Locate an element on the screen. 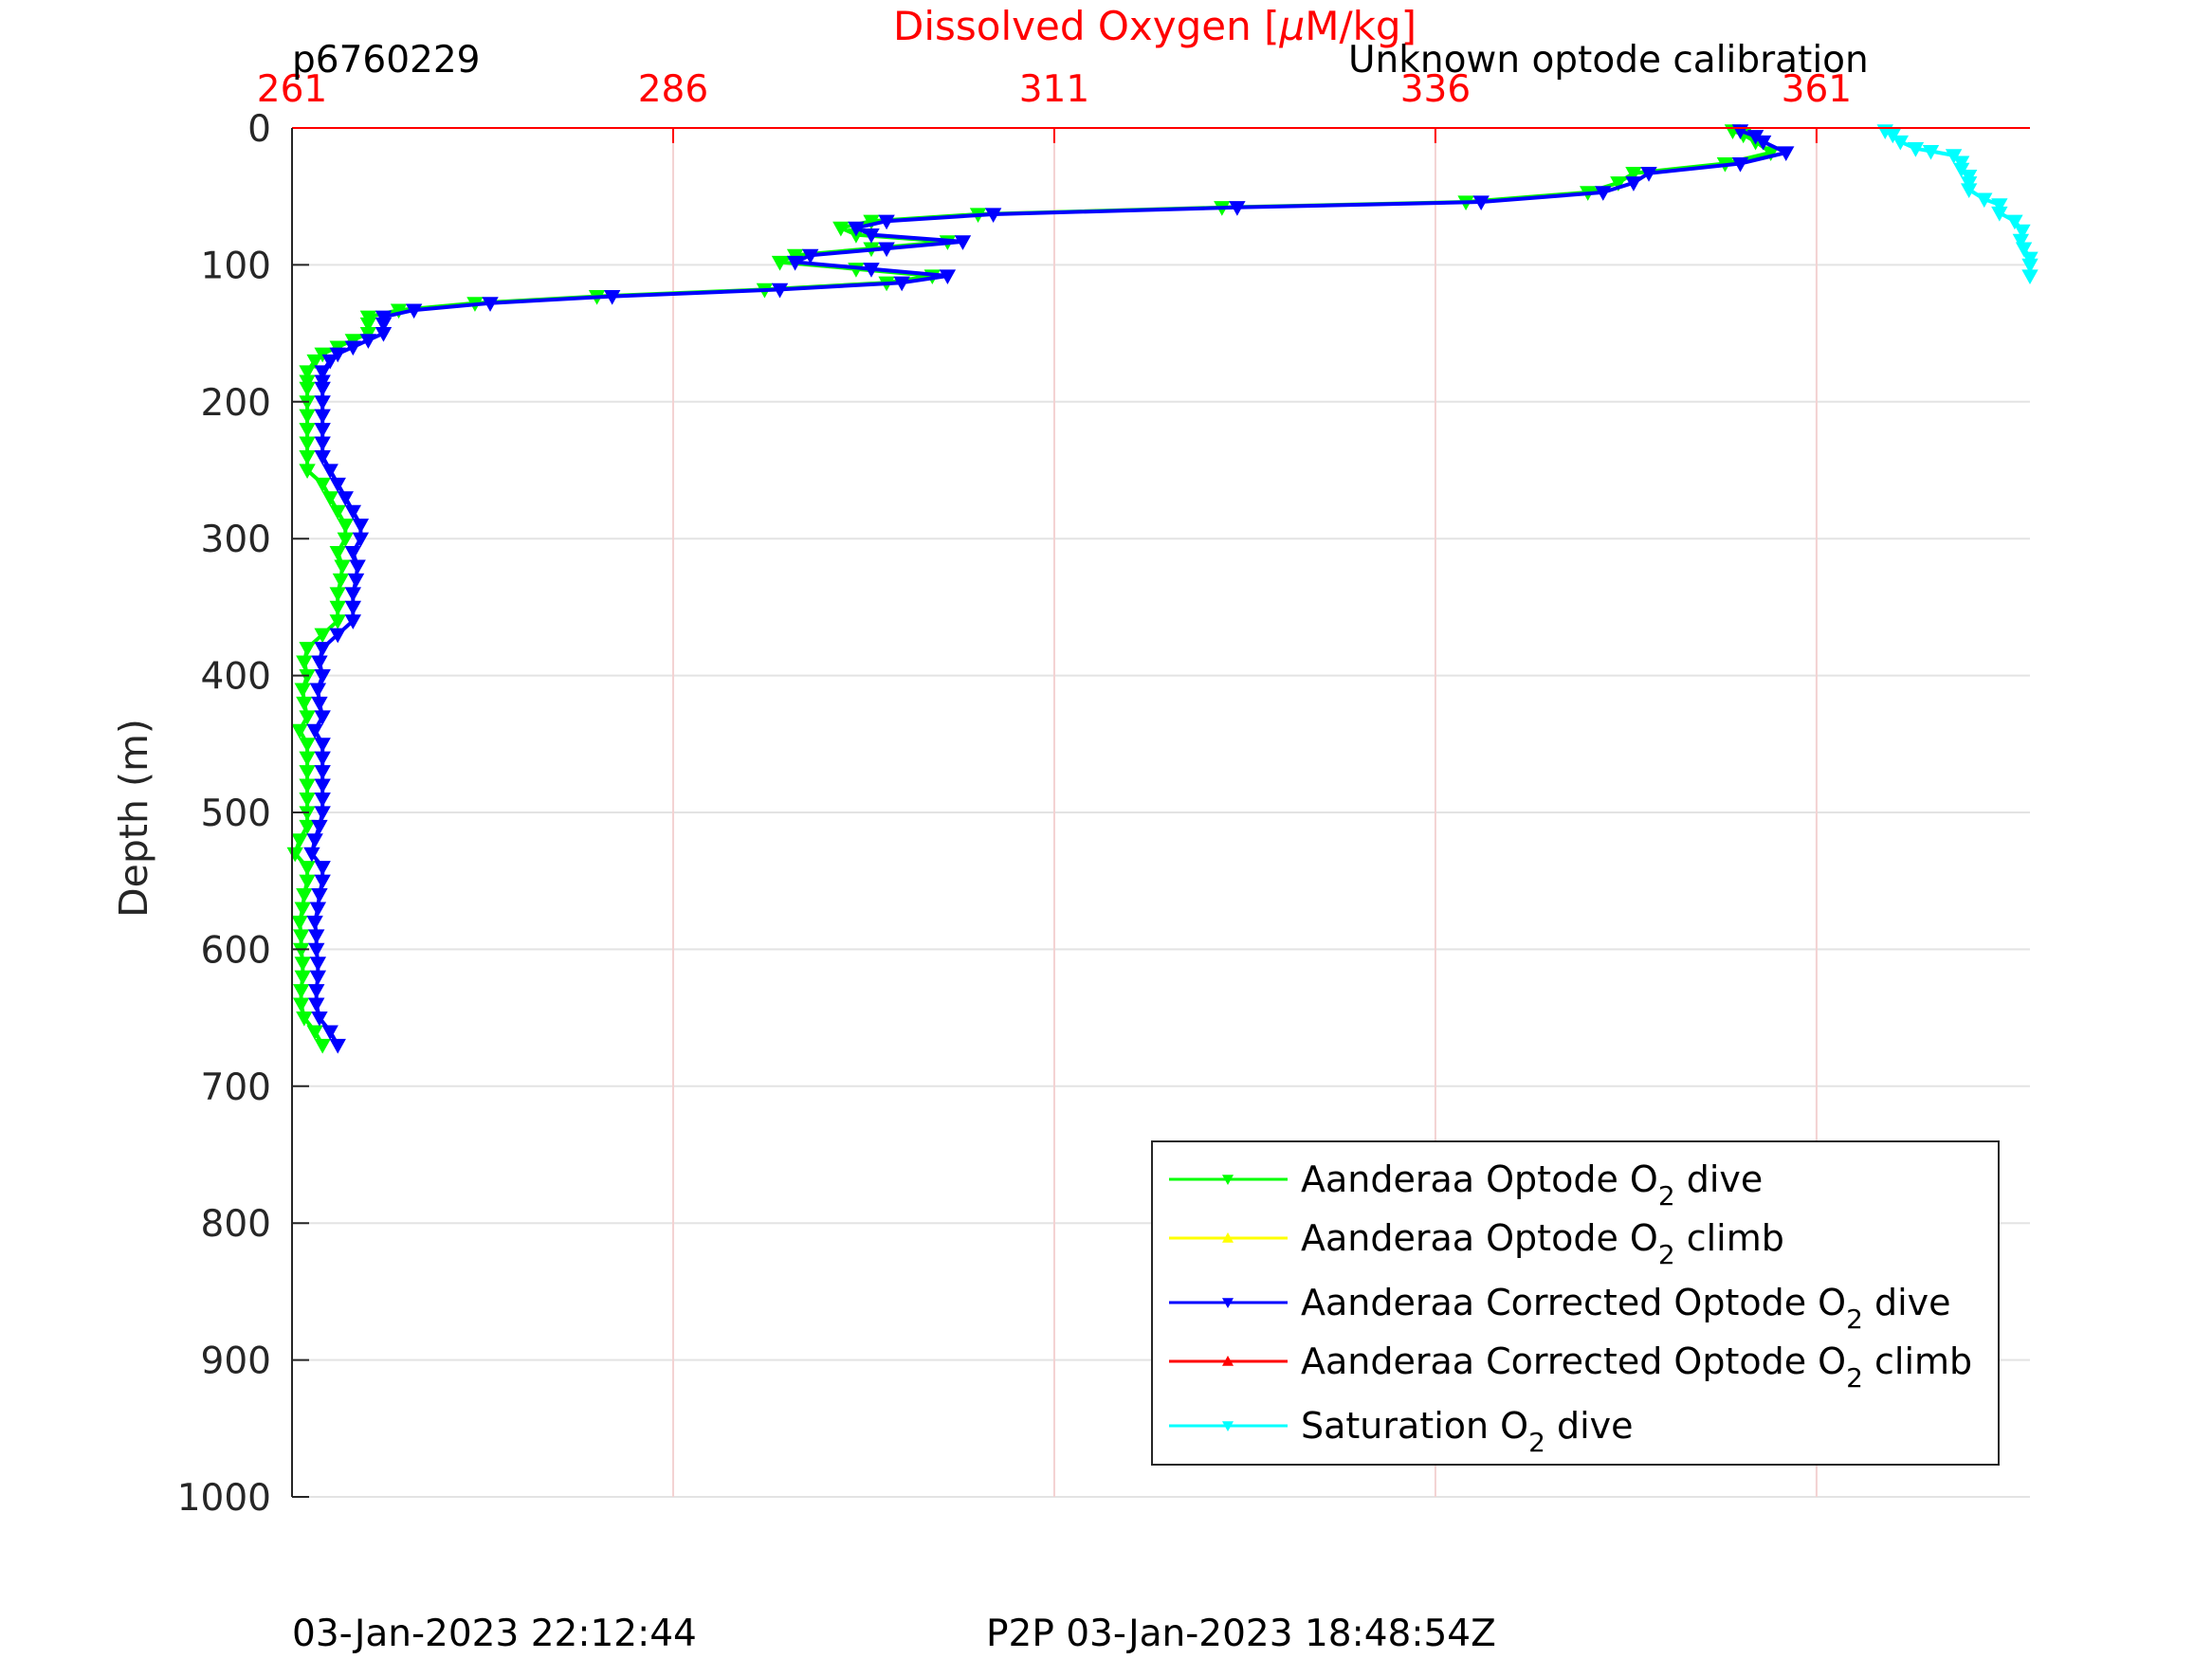  legend-label: Aanderaa Corrected Optode O2 dive is located at coordinates (1626, 1308).